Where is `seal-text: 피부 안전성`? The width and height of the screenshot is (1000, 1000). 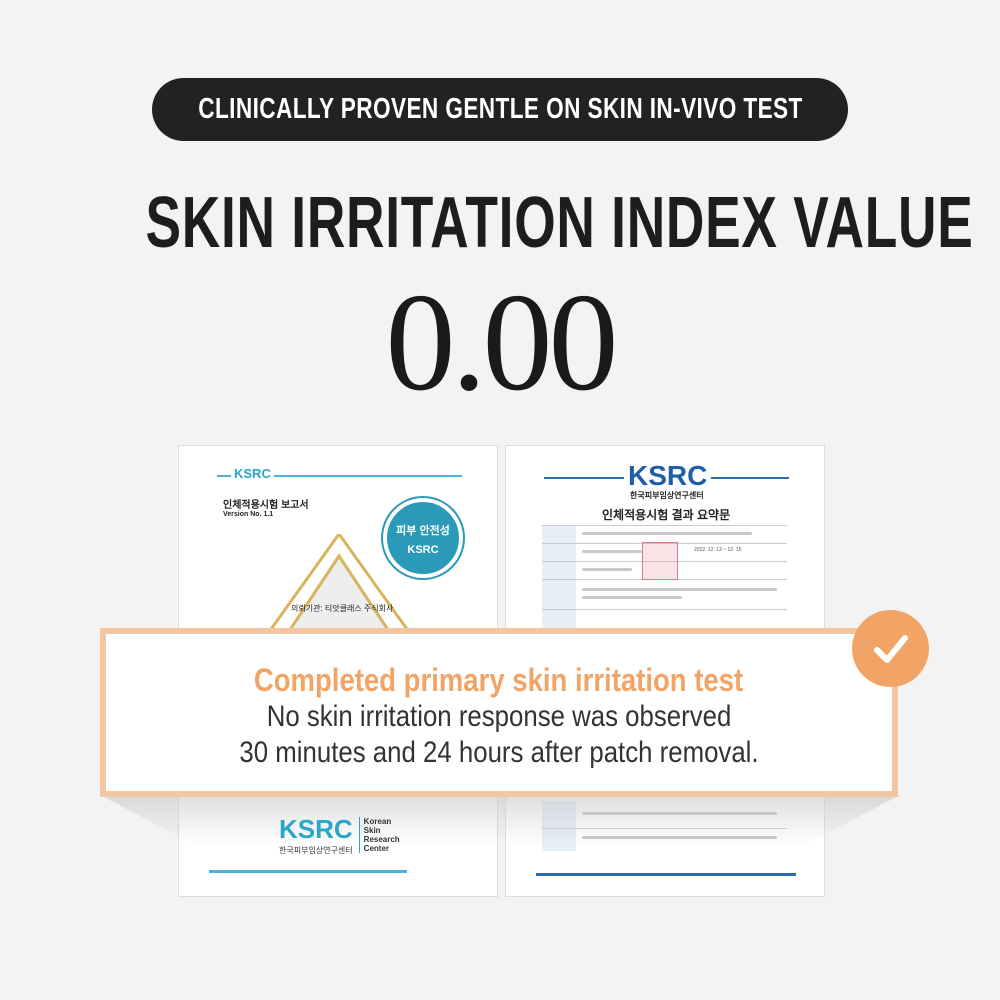
seal-text: 피부 안전성 is located at coordinates (423, 531).